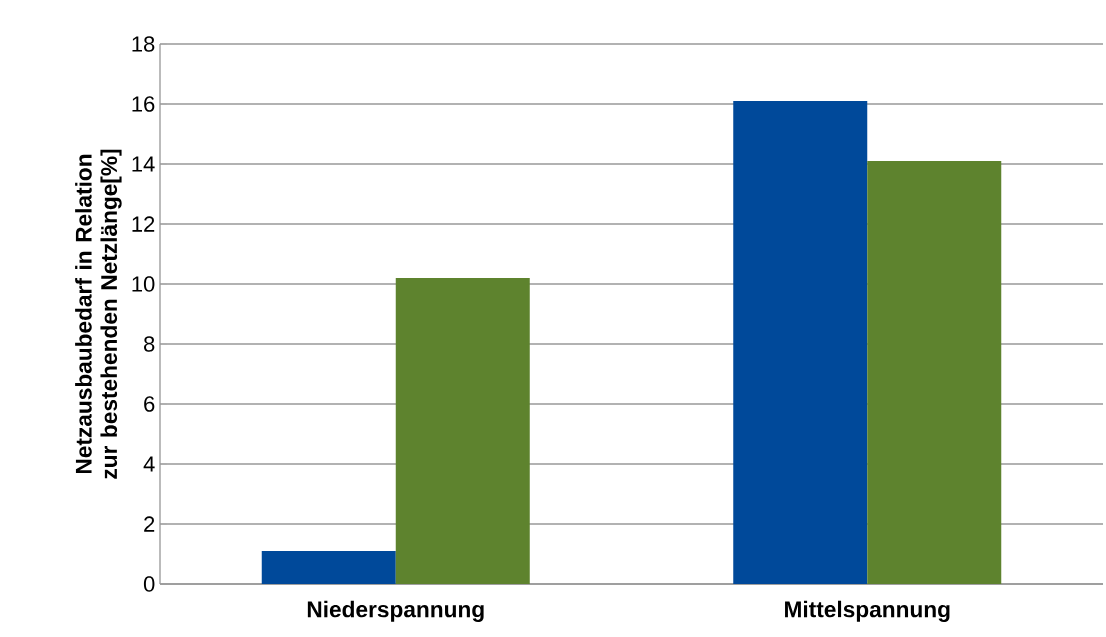  Describe the element at coordinates (98, 314) in the screenshot. I see `y-axis-title: Netzausbaubedarf in Relation zur bestehenden Netzlänge[%]` at that location.